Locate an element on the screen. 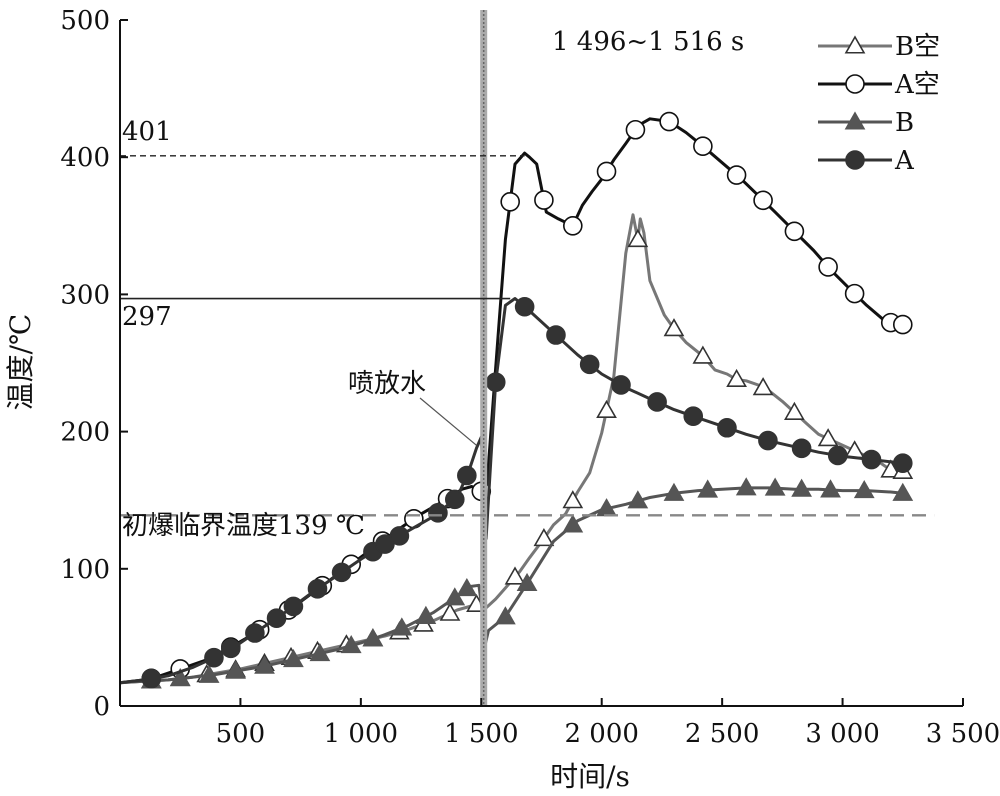  y-tick-label: 200 is located at coordinates (85, 433).